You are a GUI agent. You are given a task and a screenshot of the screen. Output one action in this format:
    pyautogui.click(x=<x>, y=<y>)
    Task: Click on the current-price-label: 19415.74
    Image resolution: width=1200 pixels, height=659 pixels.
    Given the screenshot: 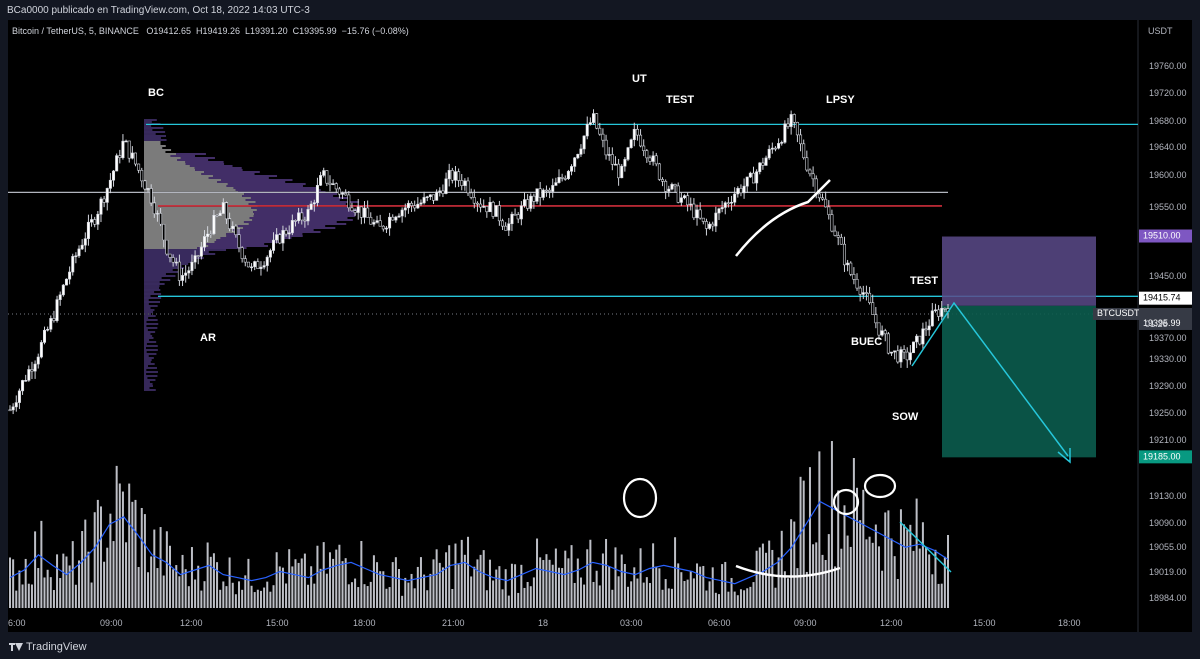 What is the action you would take?
    pyautogui.click(x=1162, y=298)
    